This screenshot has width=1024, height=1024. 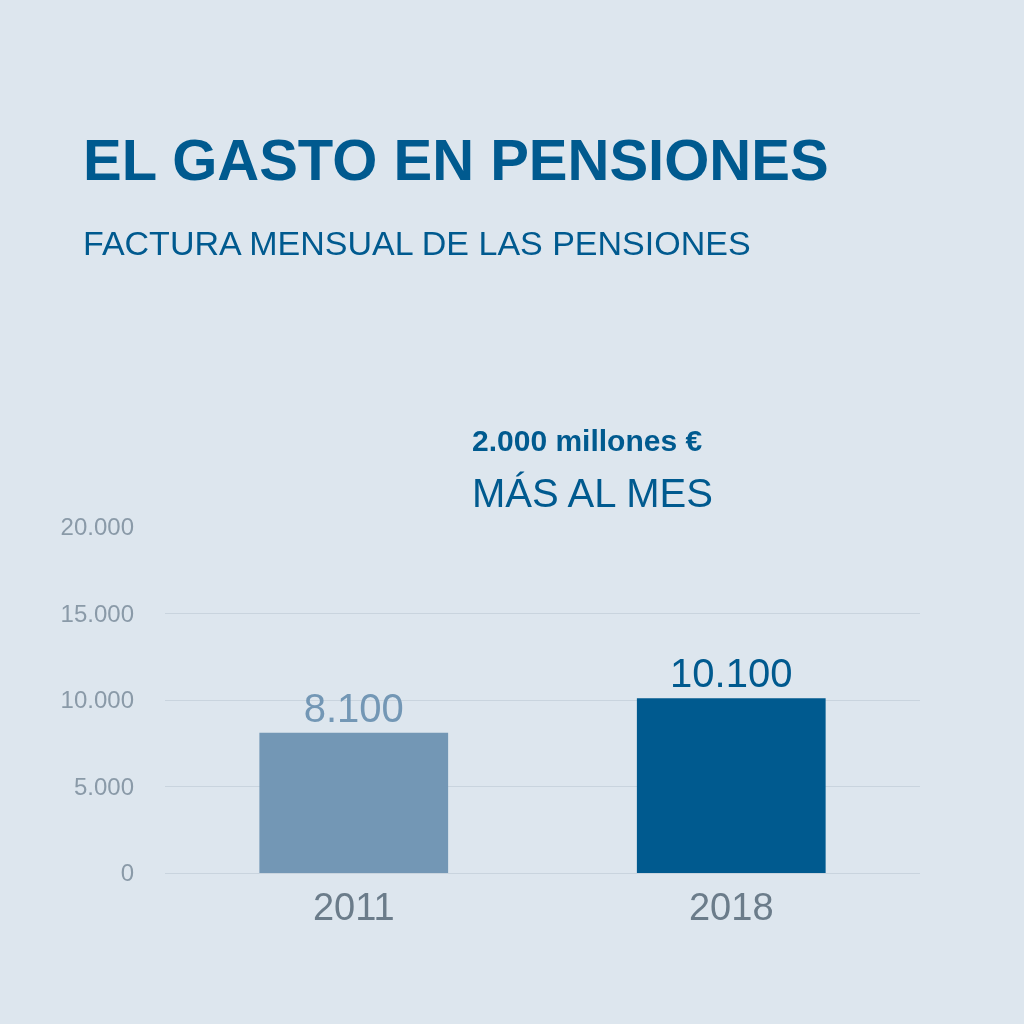 I want to click on x-tick-label: 2018, so click(x=731, y=906).